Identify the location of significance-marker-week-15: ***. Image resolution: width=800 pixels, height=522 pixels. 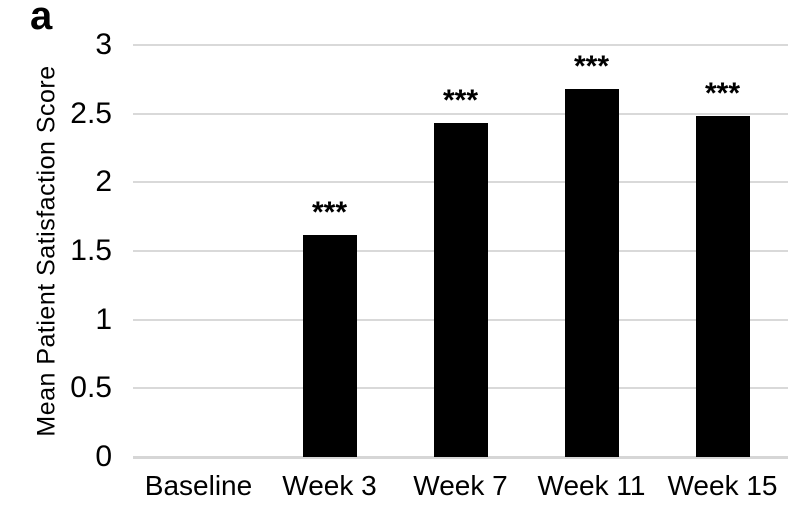
(722, 94).